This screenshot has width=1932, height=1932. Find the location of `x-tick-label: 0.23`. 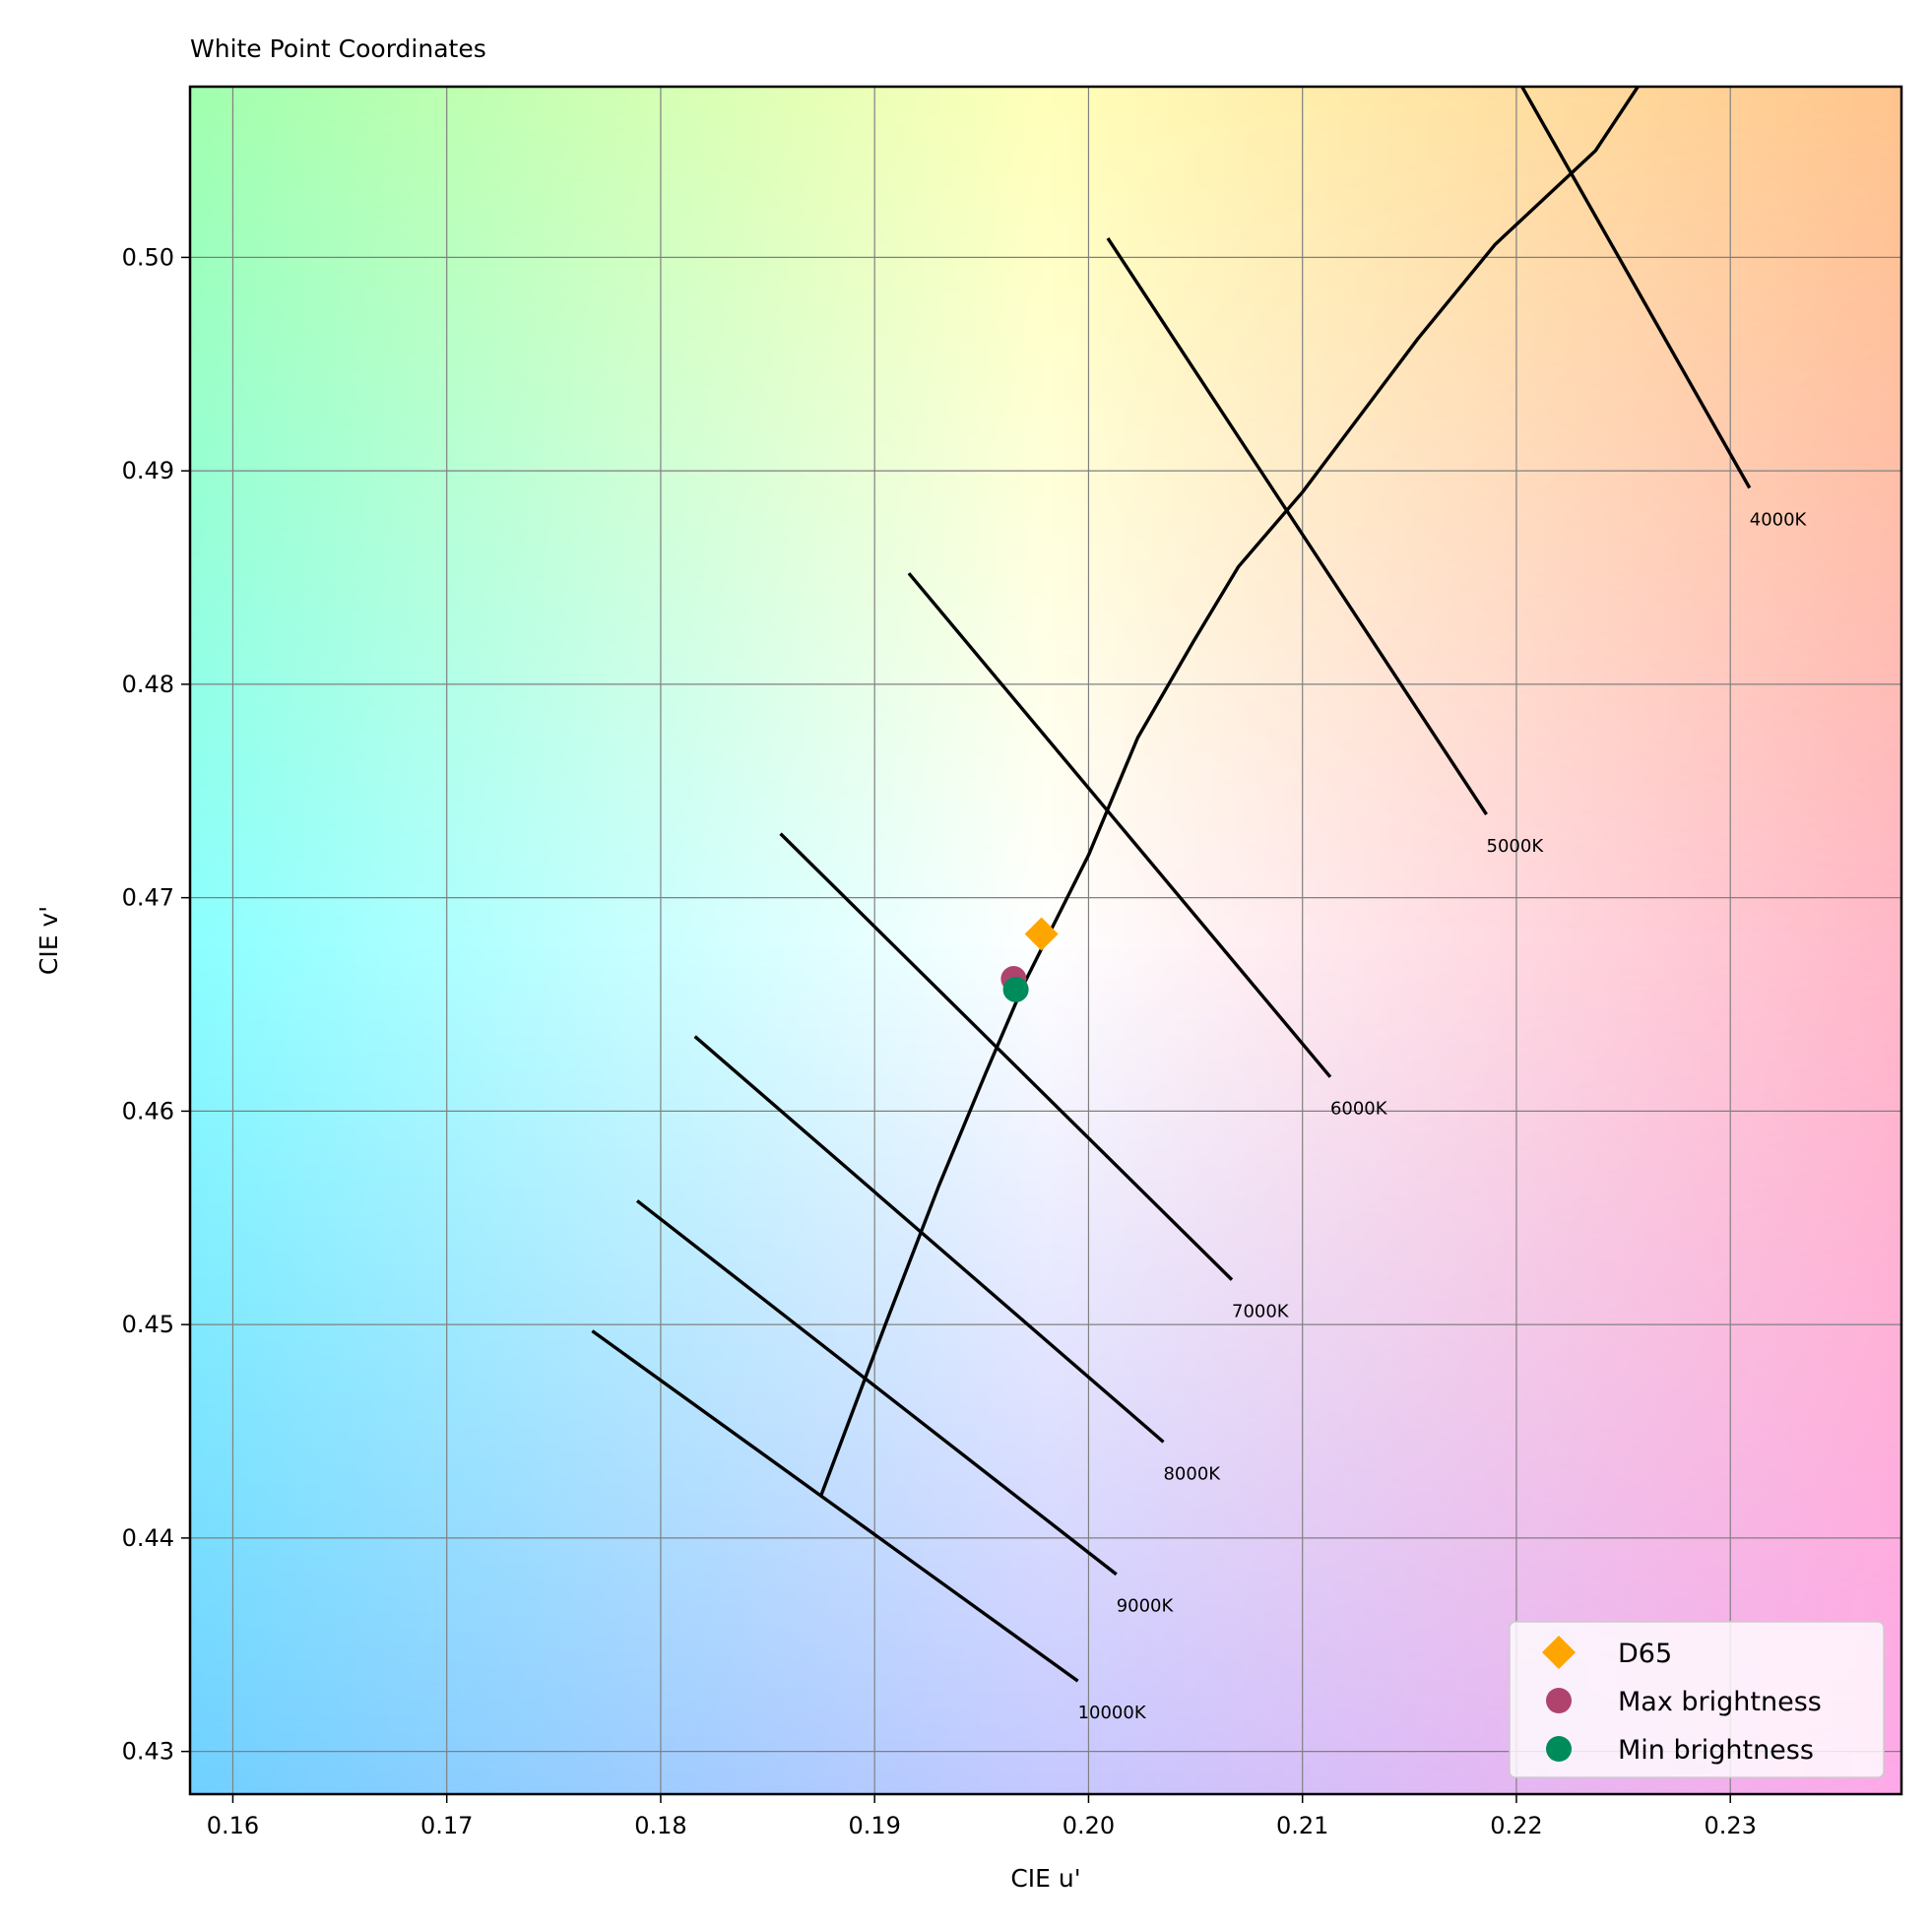

x-tick-label: 0.23 is located at coordinates (1730, 1825).